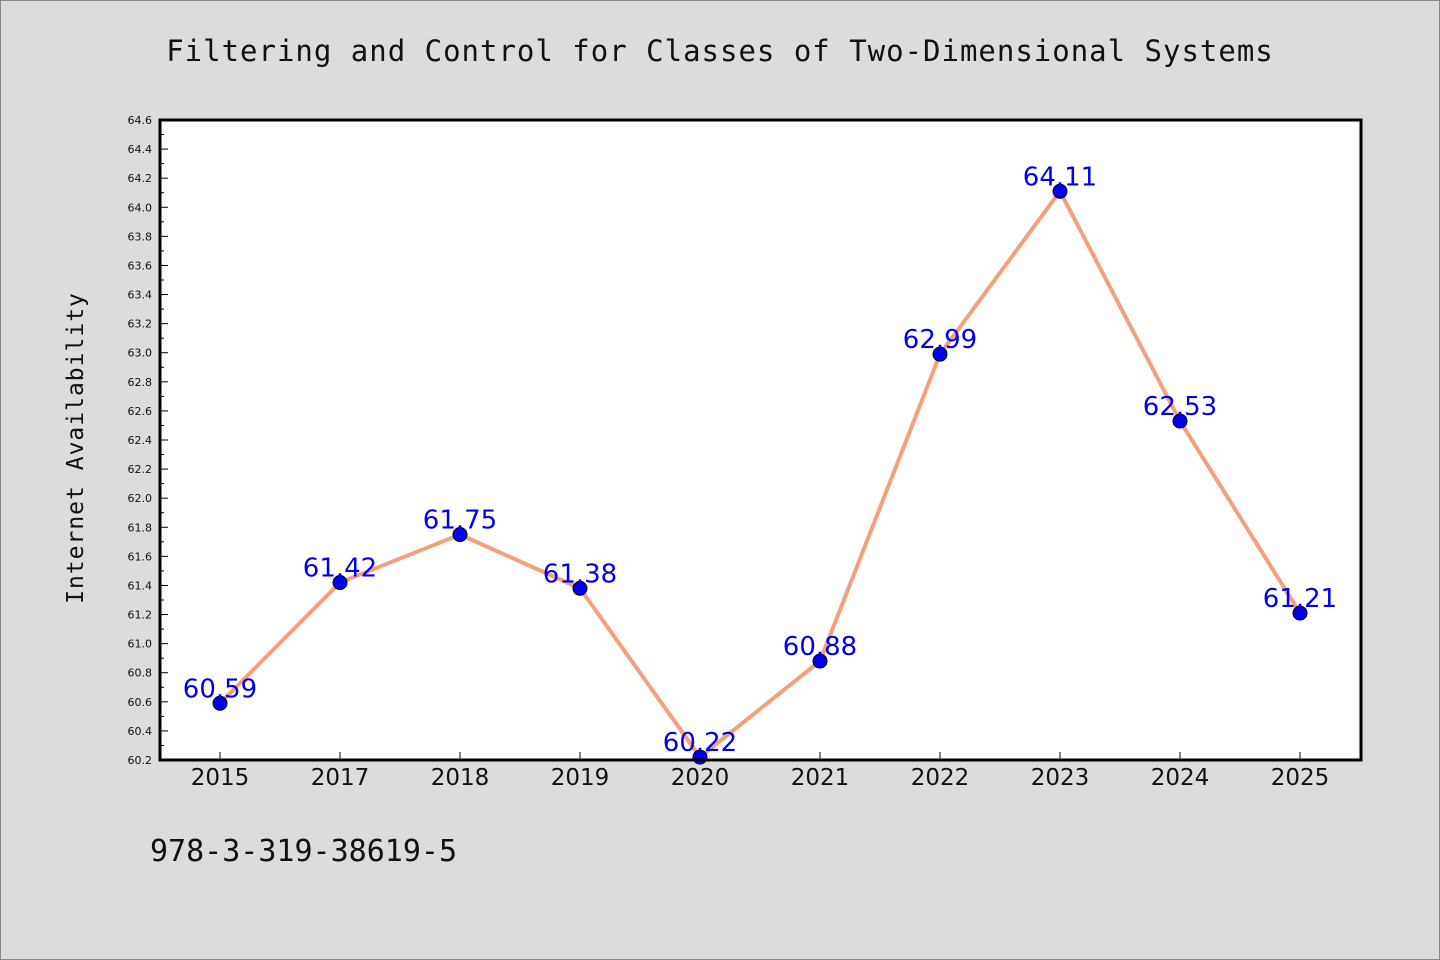 Image resolution: width=1440 pixels, height=960 pixels. I want to click on y-tick-label: 64.2, so click(140, 178).